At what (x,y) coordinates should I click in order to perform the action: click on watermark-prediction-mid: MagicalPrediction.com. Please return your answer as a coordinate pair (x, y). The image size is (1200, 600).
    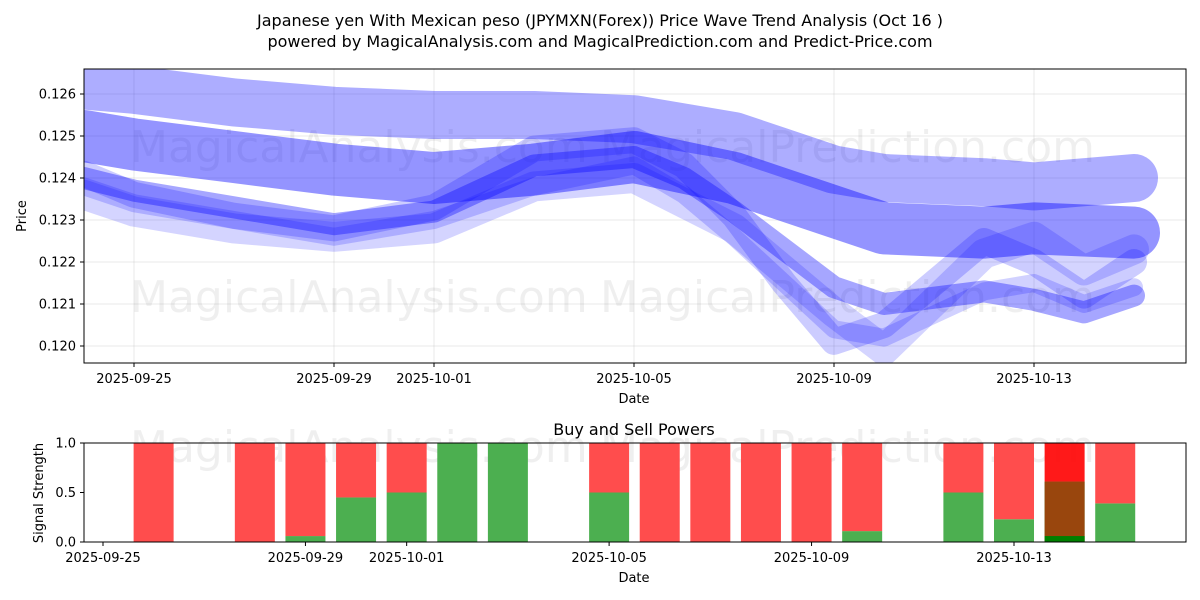
    Looking at the image, I should click on (847, 297).